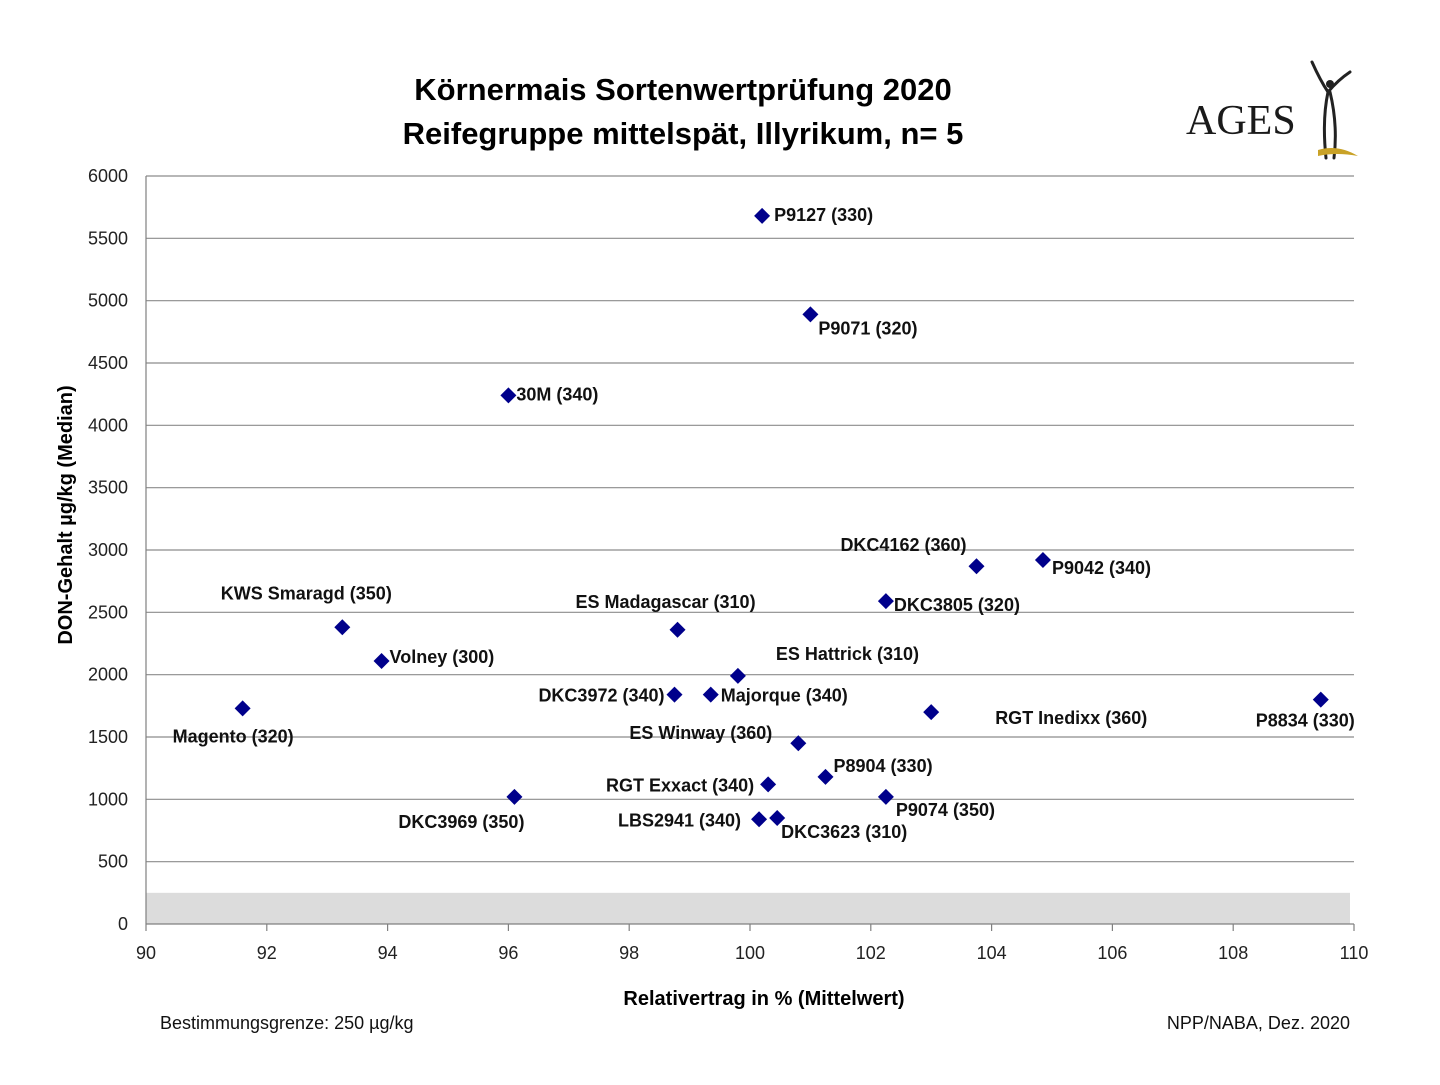  What do you see at coordinates (146, 953) in the screenshot?
I see `x-tick-label: 90` at bounding box center [146, 953].